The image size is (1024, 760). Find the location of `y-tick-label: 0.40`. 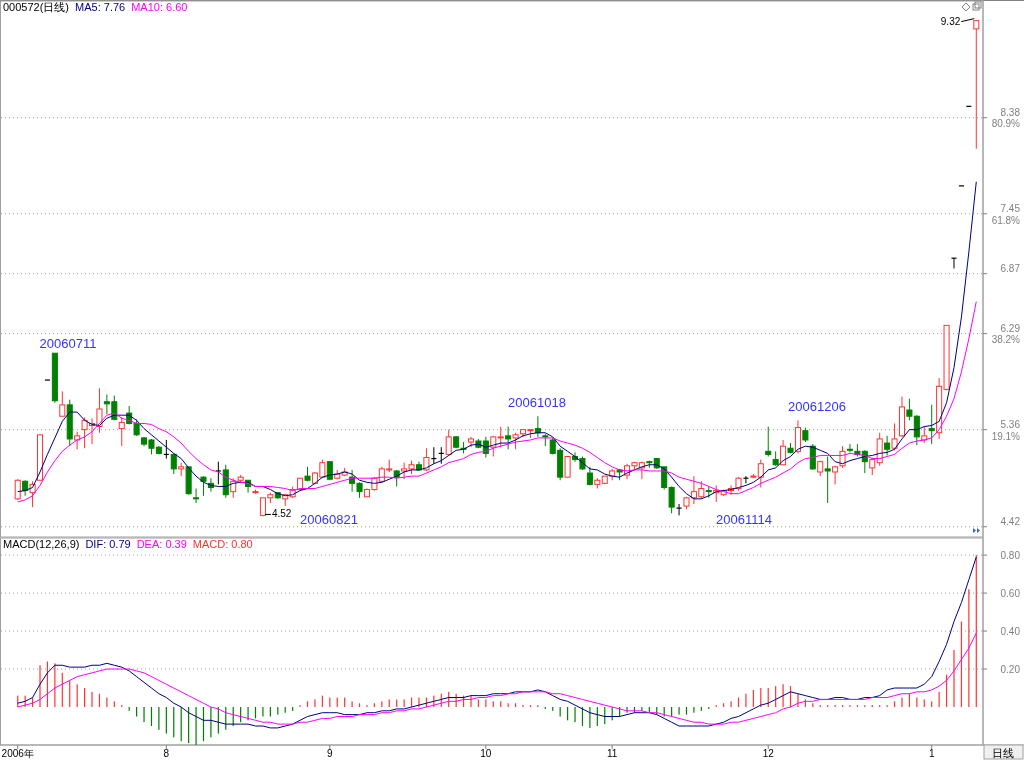

y-tick-label: 0.40 is located at coordinates (1010, 631).